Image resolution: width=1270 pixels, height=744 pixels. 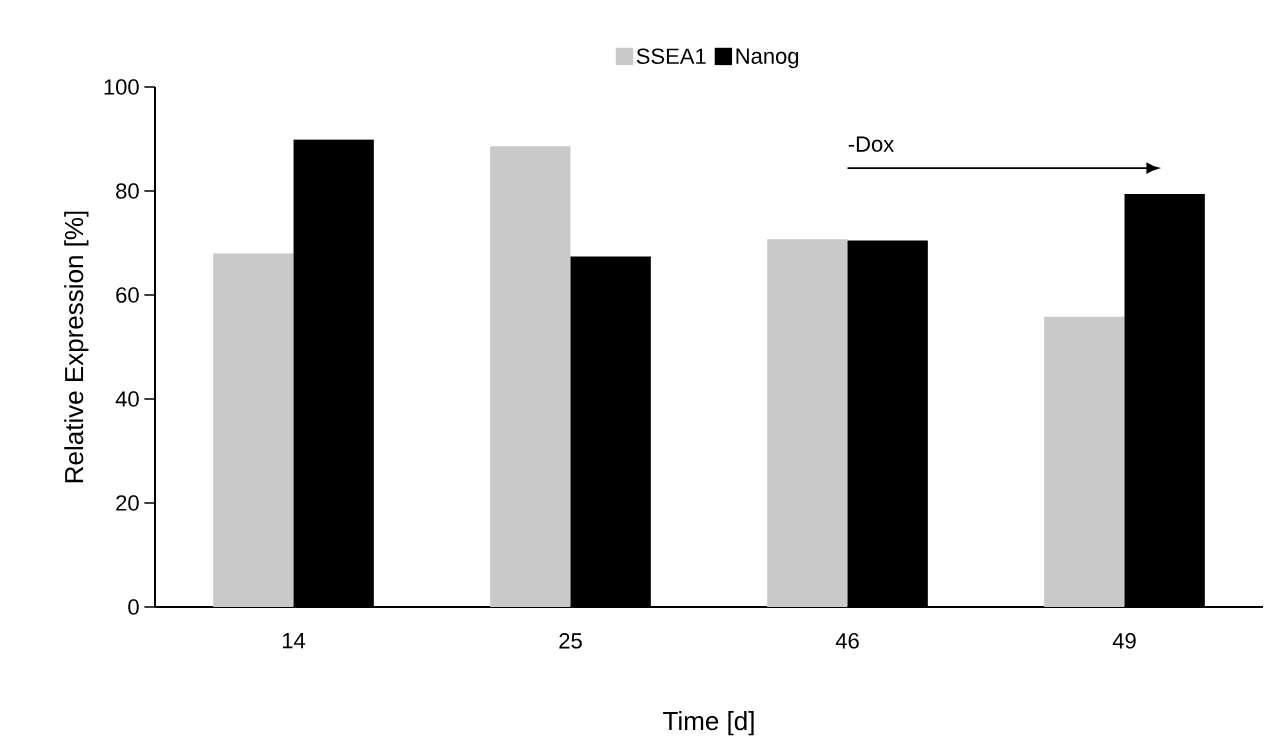 What do you see at coordinates (127, 503) in the screenshot?
I see `y-tick-label: 20` at bounding box center [127, 503].